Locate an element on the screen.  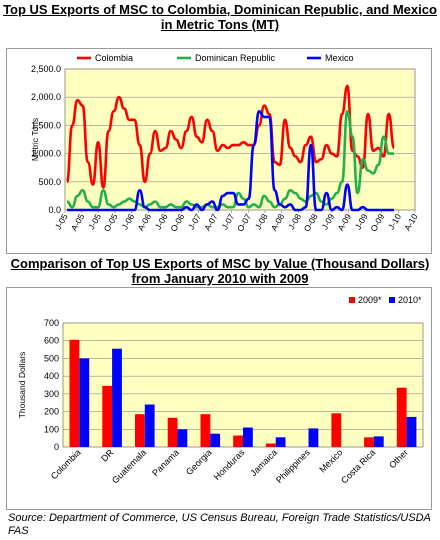
x-tick-label: O-08 is located at coordinates (311, 223).